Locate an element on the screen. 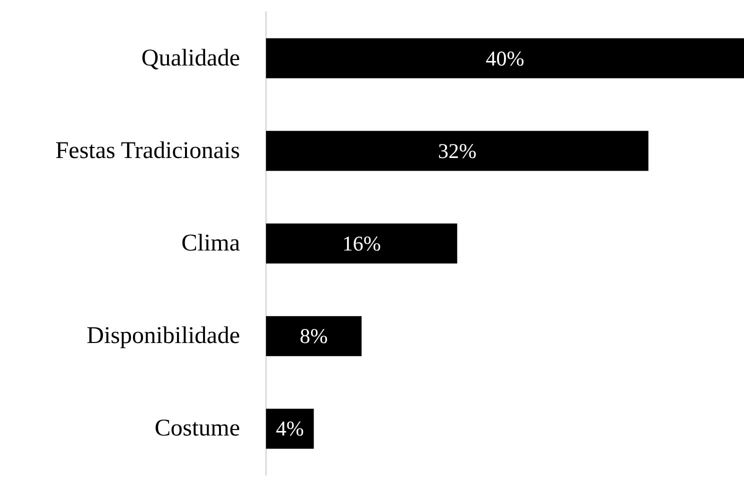  y-tick-label: Disponibilidade is located at coordinates (163, 336).